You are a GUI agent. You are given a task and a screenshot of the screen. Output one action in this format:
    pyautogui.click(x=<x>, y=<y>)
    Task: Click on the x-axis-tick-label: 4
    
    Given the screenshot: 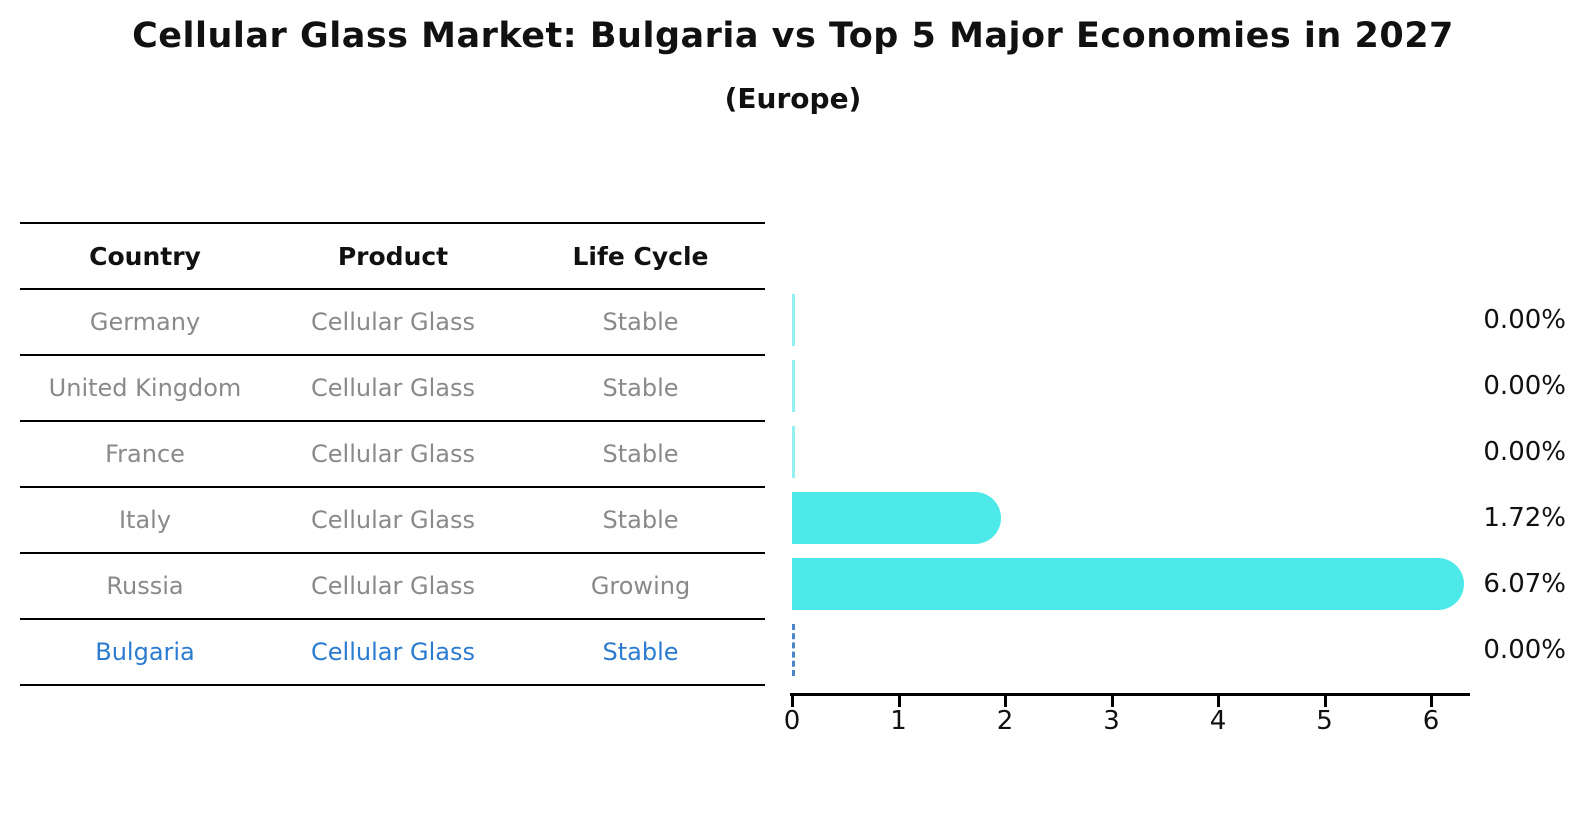 What is the action you would take?
    pyautogui.click(x=1218, y=721)
    